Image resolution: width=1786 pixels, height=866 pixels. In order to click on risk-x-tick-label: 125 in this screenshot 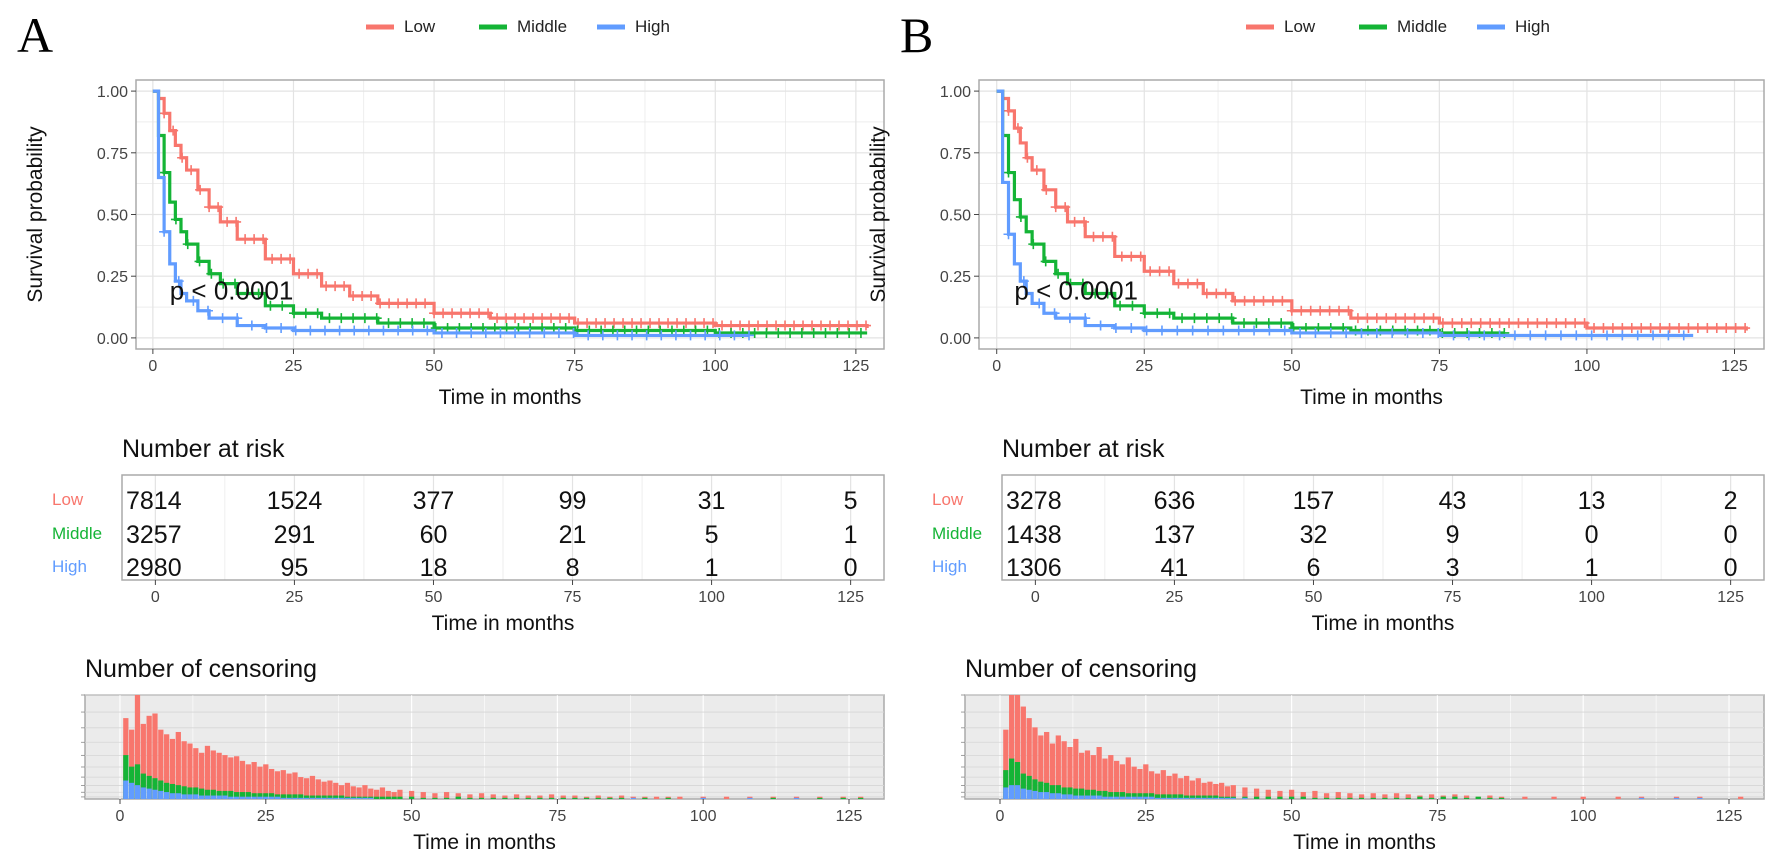, I will do `click(1730, 597)`.